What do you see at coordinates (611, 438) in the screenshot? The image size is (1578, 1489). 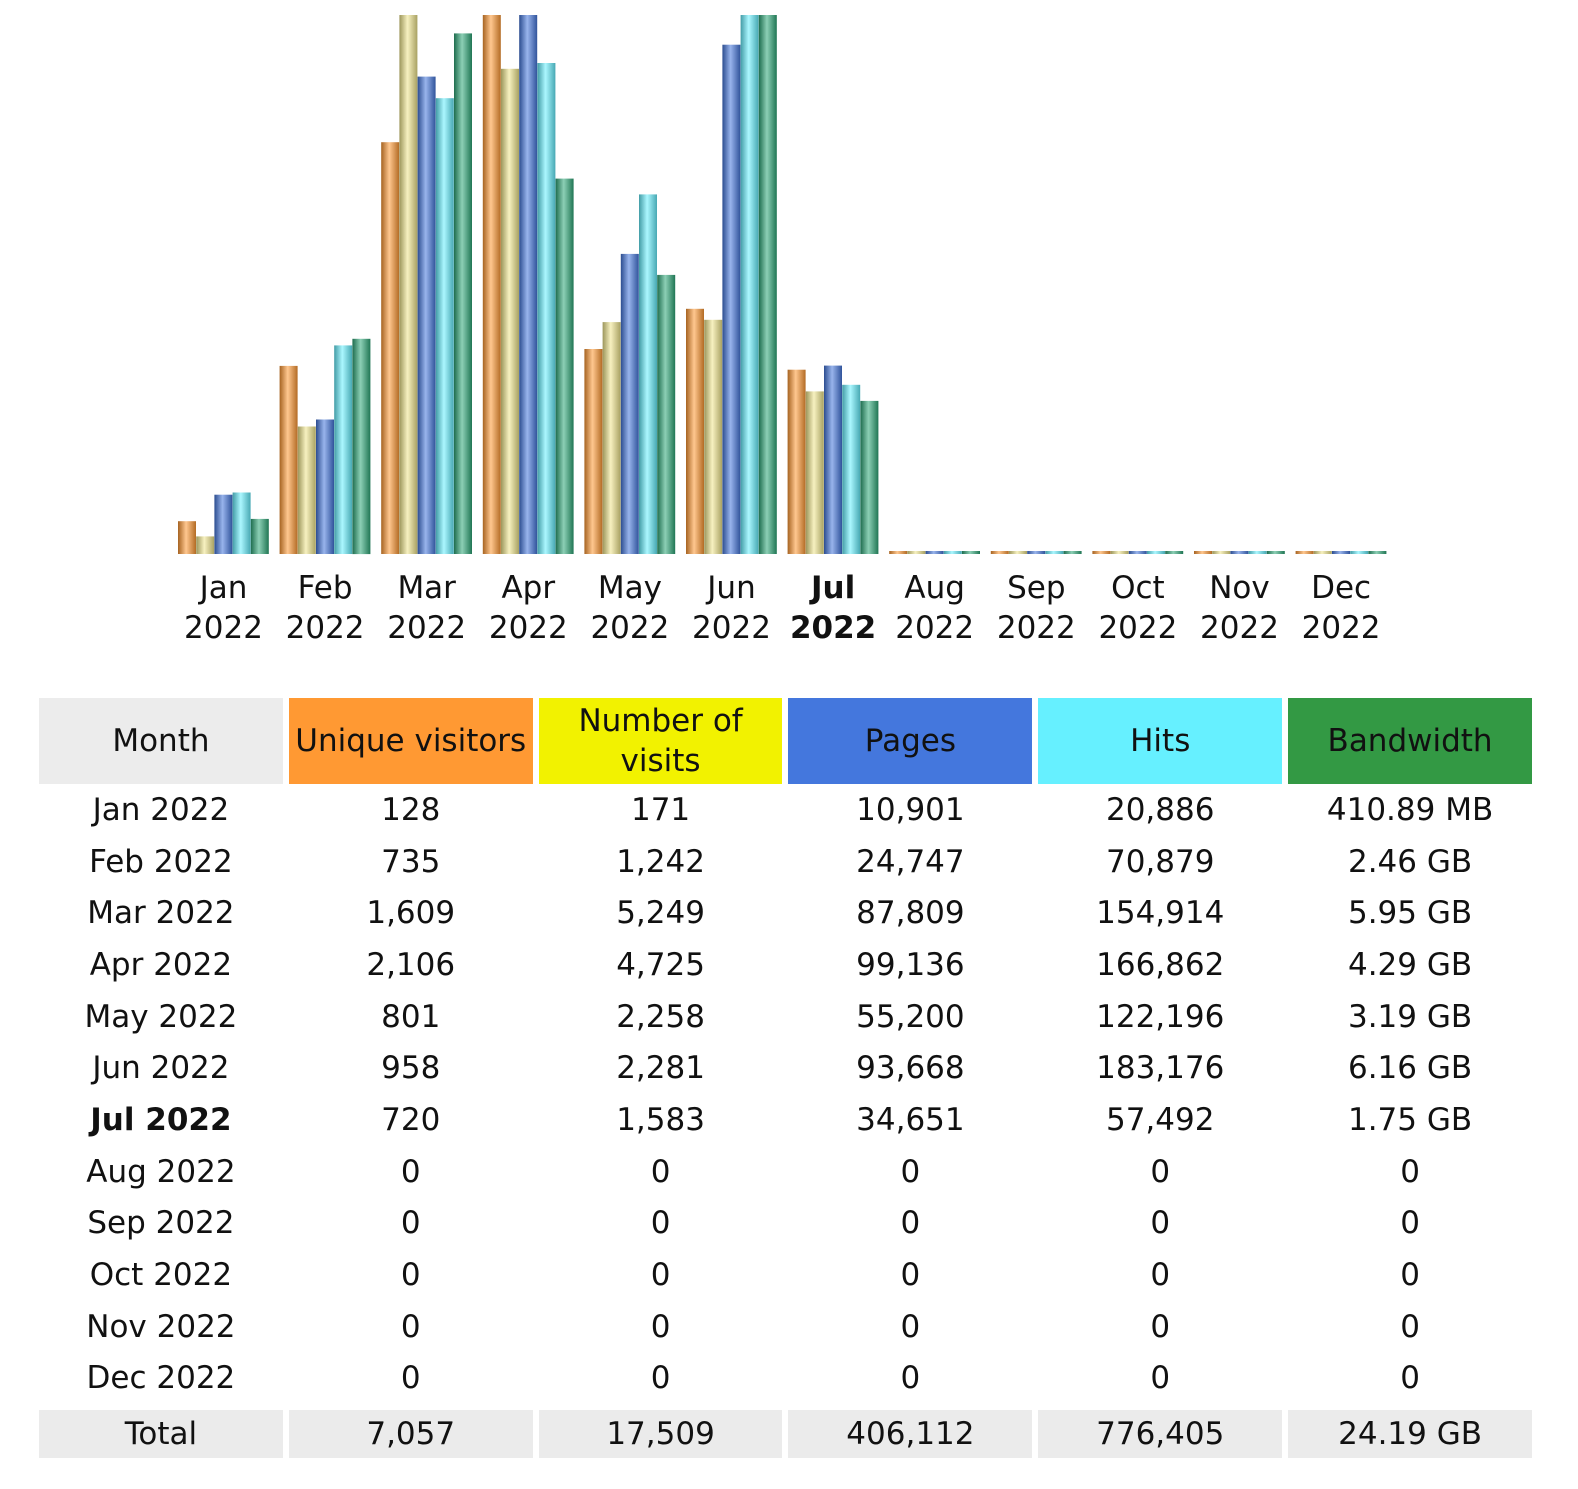 I see `bar-number-of-visits-may-2022` at bounding box center [611, 438].